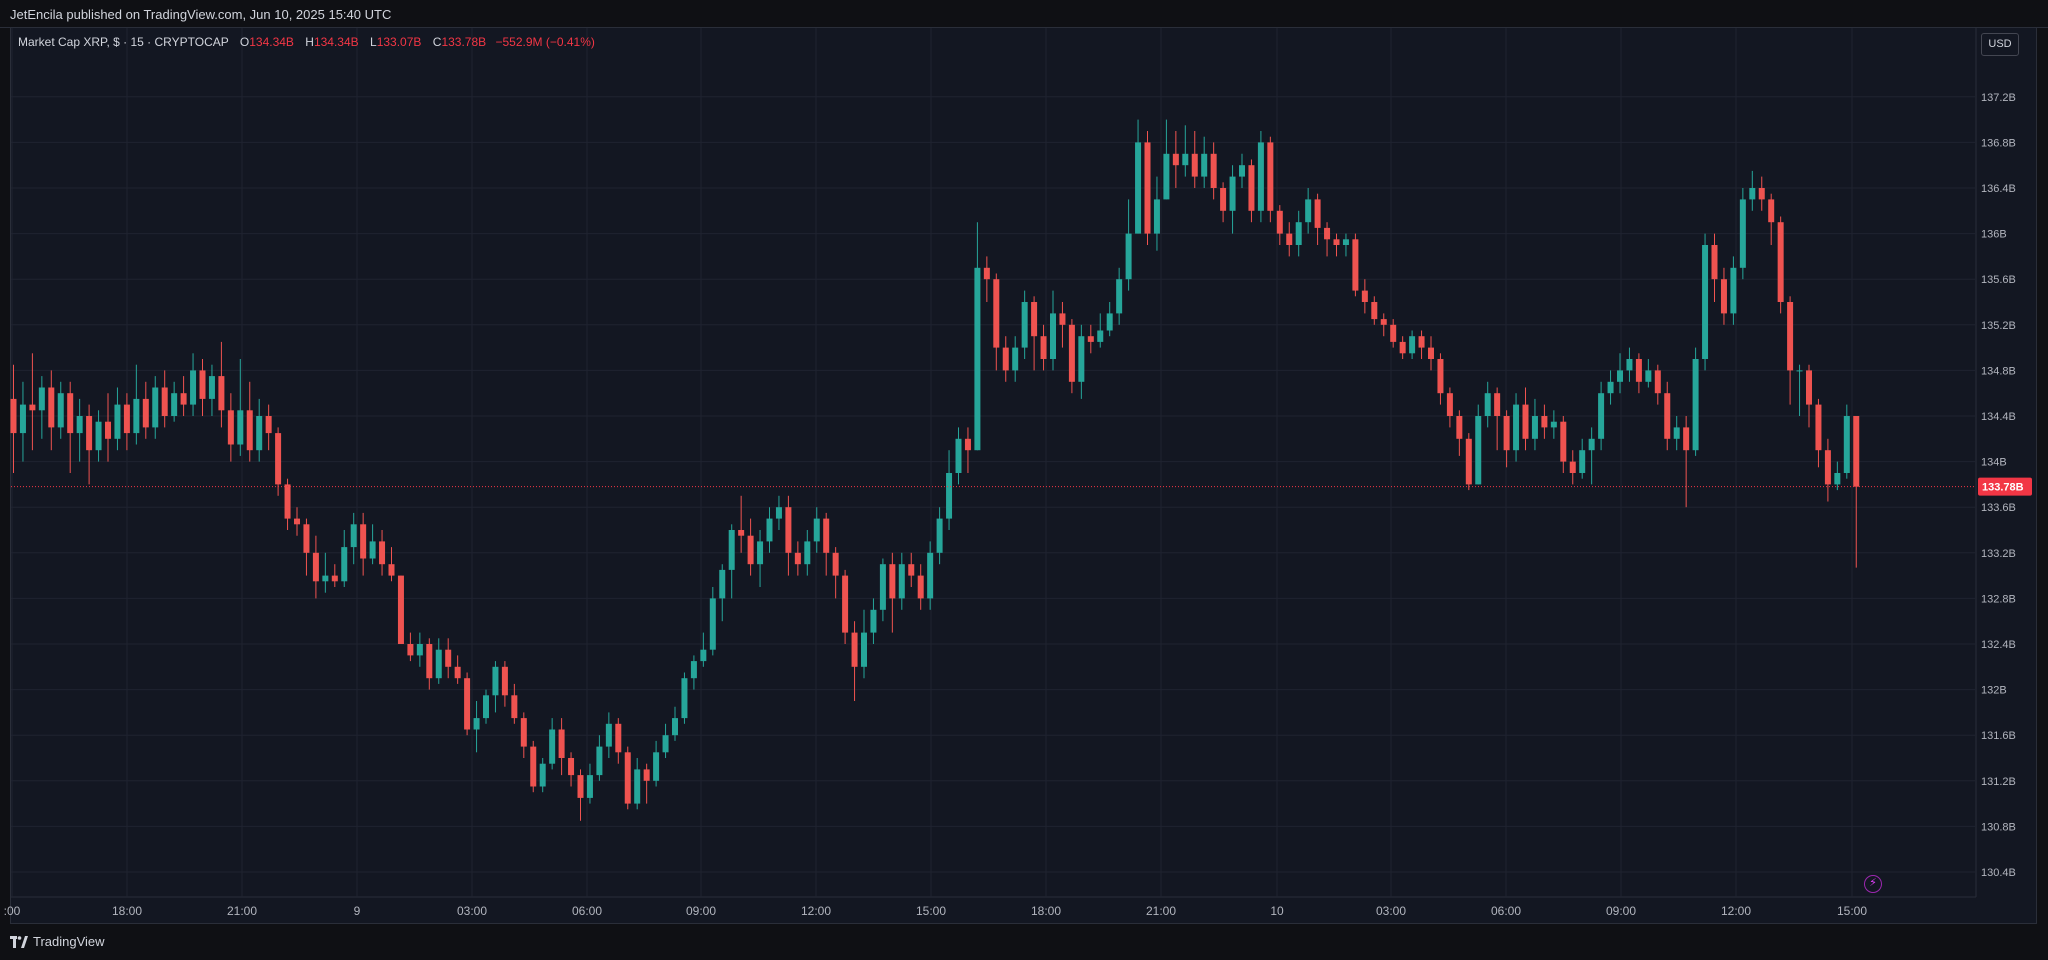 This screenshot has height=960, width=2048. What do you see at coordinates (1994, 691) in the screenshot?
I see `price-tick-label: 132B` at bounding box center [1994, 691].